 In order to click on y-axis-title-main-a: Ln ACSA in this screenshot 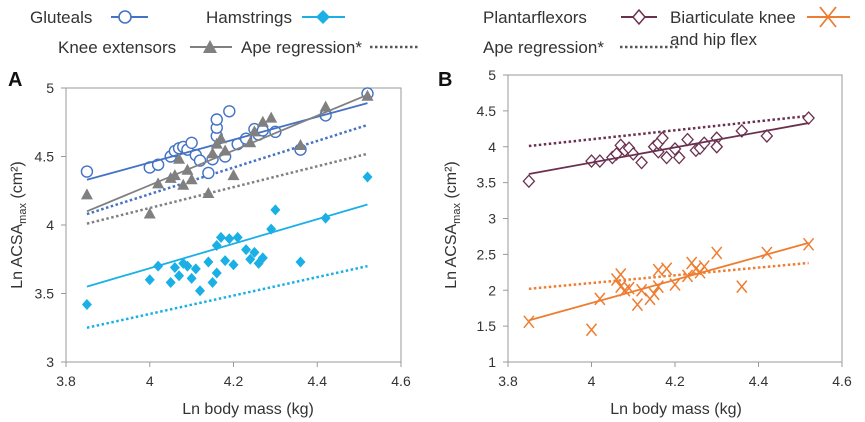, I will do `click(17, 255)`.